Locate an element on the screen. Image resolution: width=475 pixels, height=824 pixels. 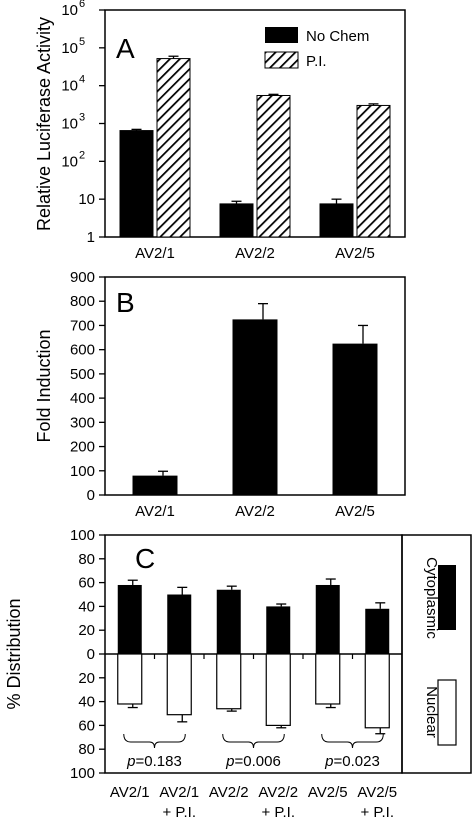
y-tick-label: 1 is located at coordinates (91, 237).